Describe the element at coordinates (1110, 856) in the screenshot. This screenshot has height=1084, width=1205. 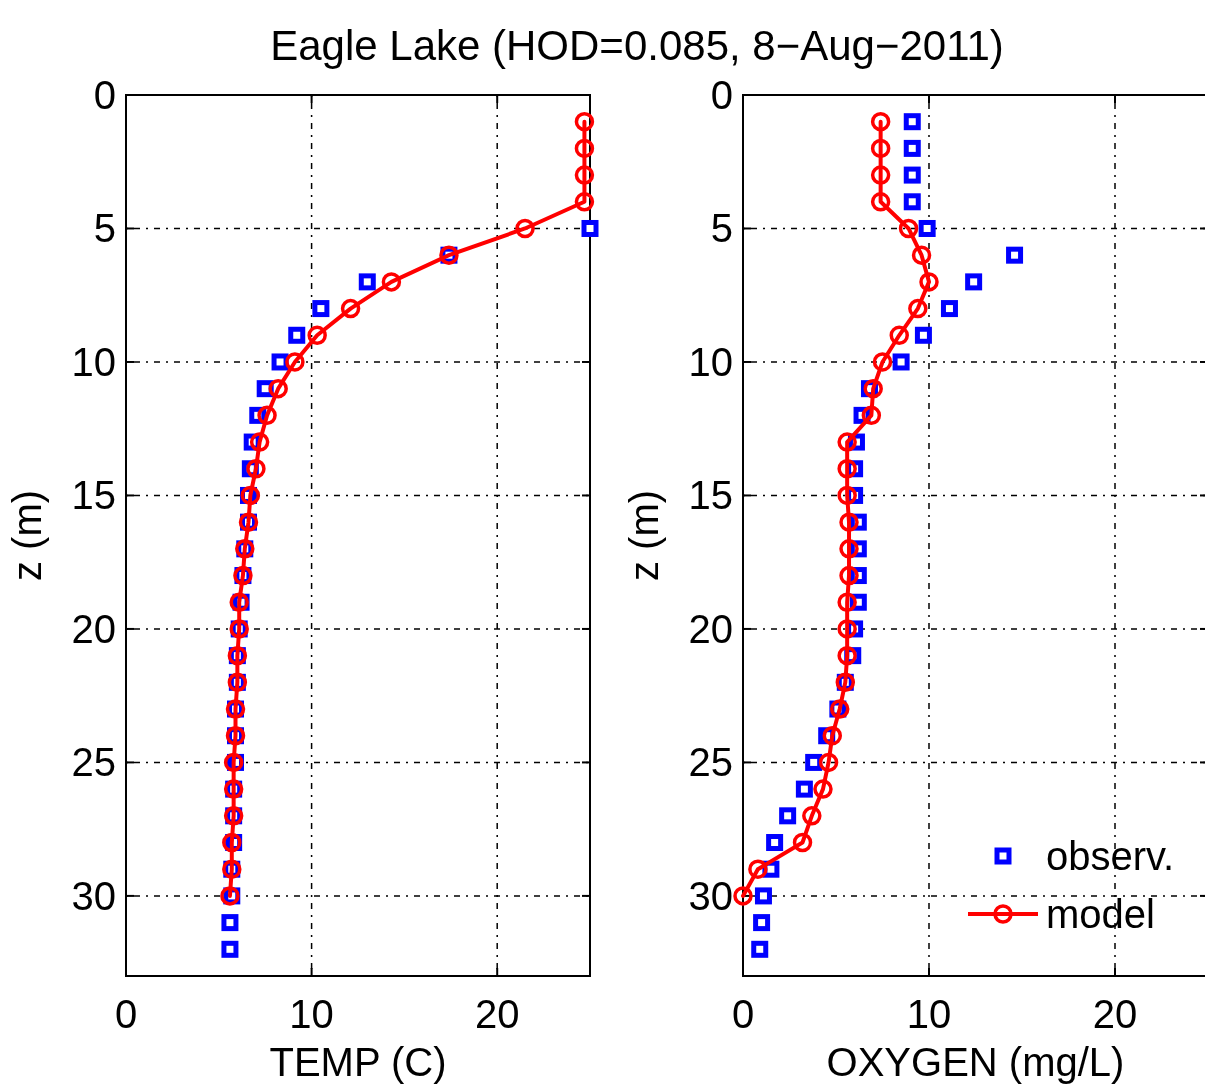
I see `legend-label: observ.` at that location.